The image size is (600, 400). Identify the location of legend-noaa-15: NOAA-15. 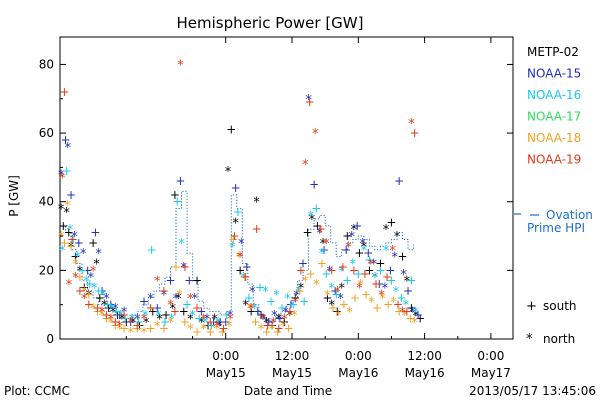
(554, 74).